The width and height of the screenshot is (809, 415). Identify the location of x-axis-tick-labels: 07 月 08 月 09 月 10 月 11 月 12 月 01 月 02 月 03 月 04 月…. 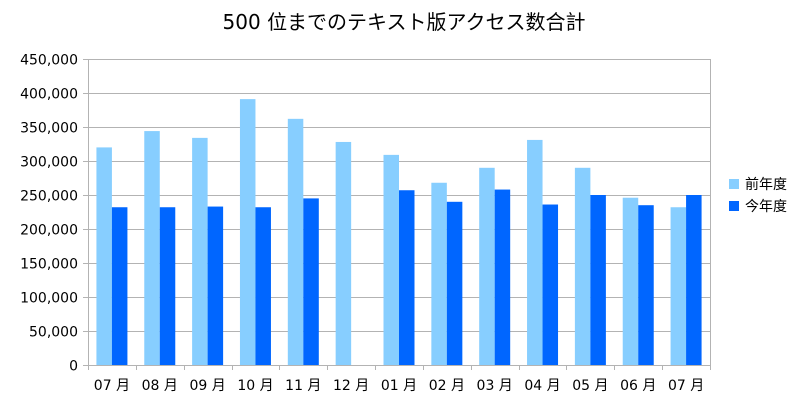
(399, 386).